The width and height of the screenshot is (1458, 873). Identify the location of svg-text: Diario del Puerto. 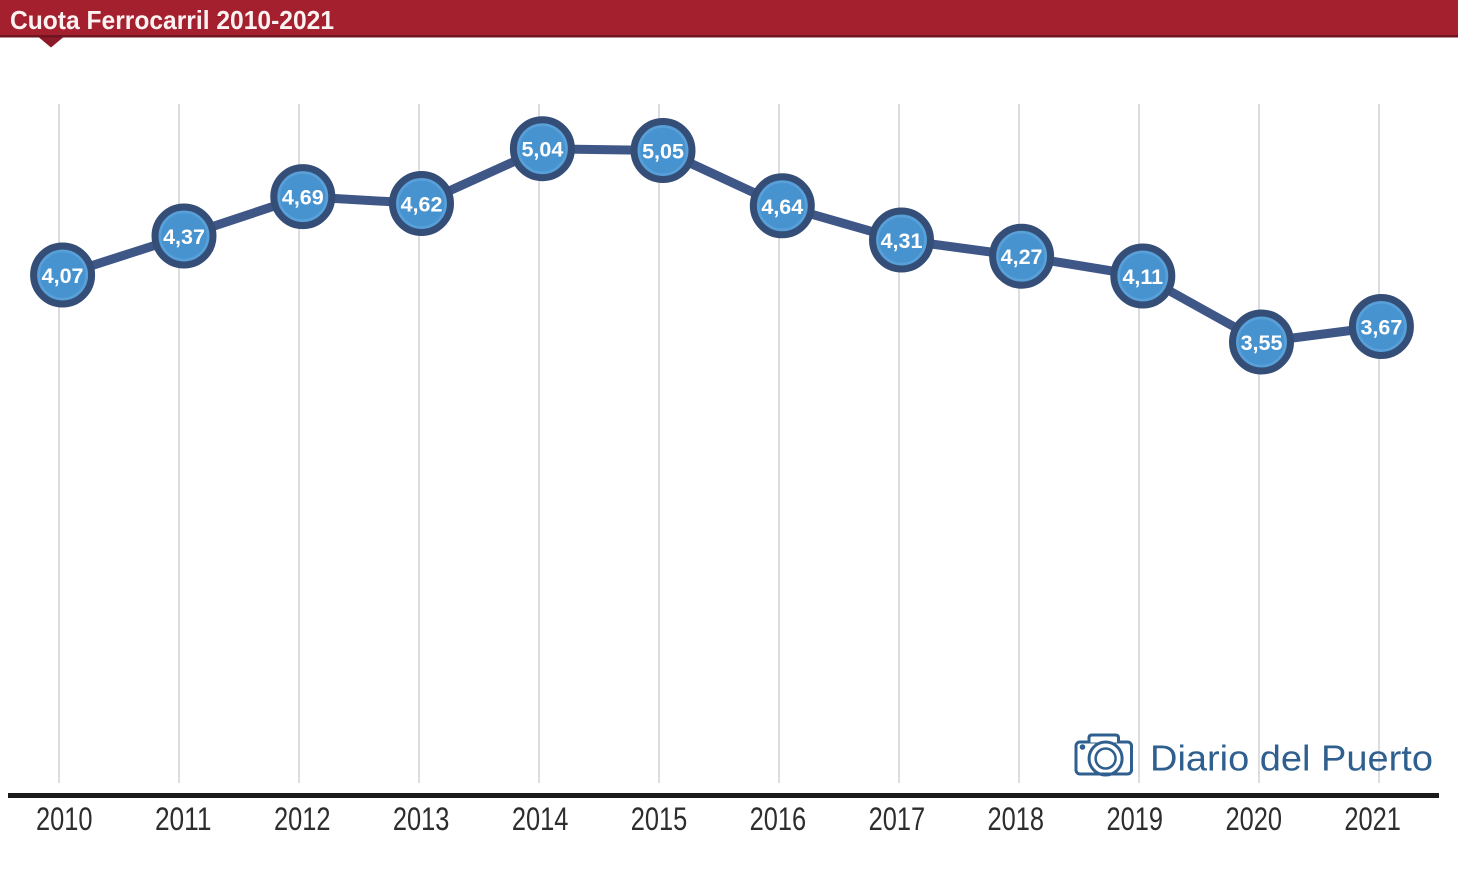
(1291, 758).